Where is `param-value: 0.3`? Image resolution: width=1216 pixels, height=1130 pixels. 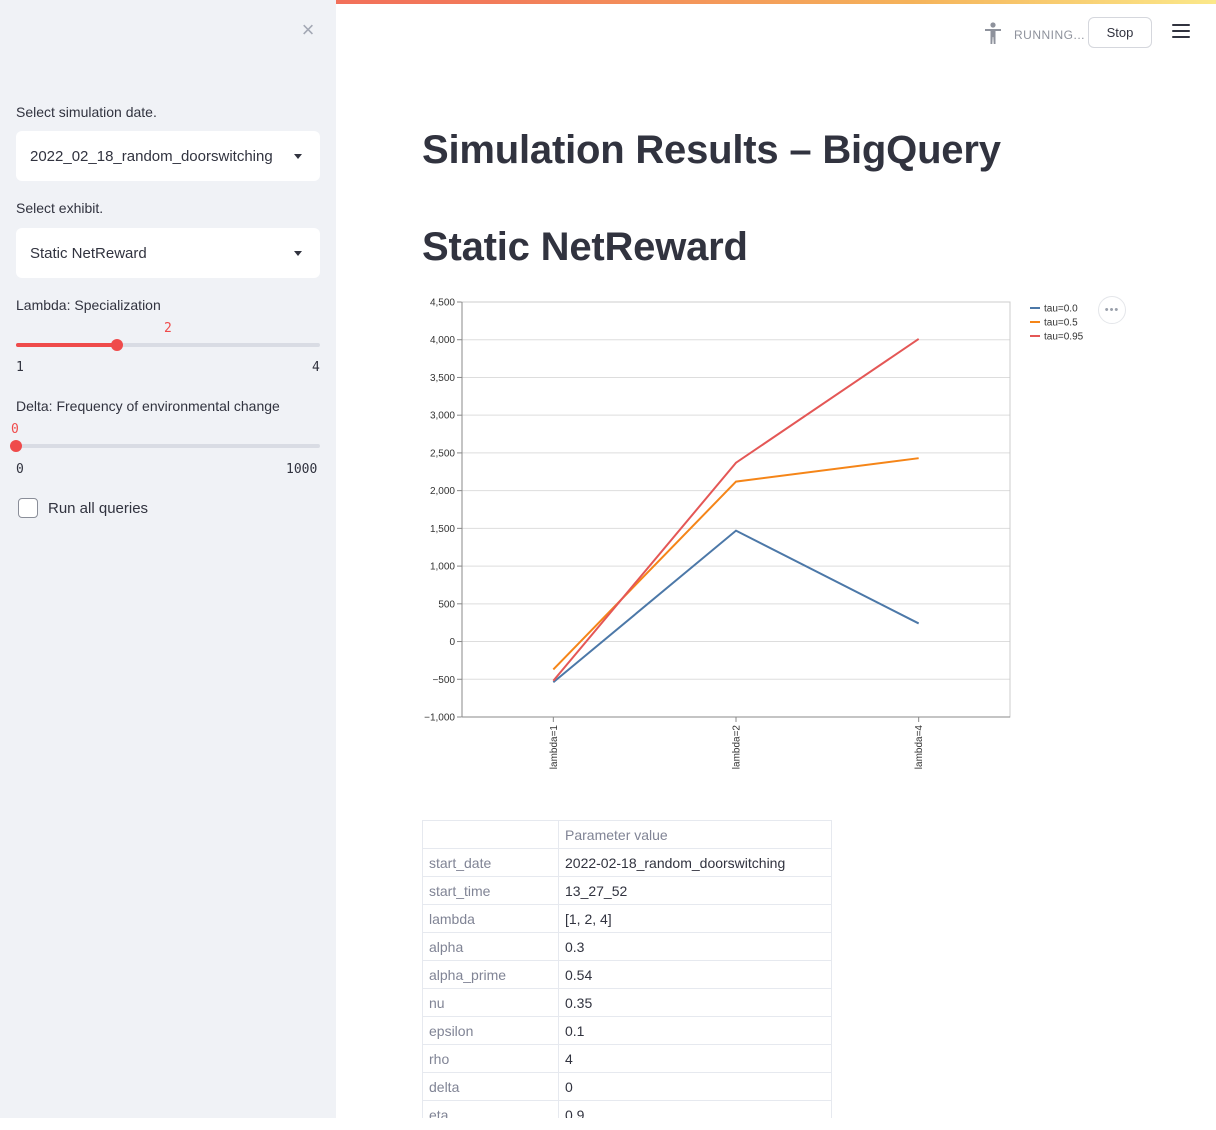 param-value: 0.3 is located at coordinates (695, 946).